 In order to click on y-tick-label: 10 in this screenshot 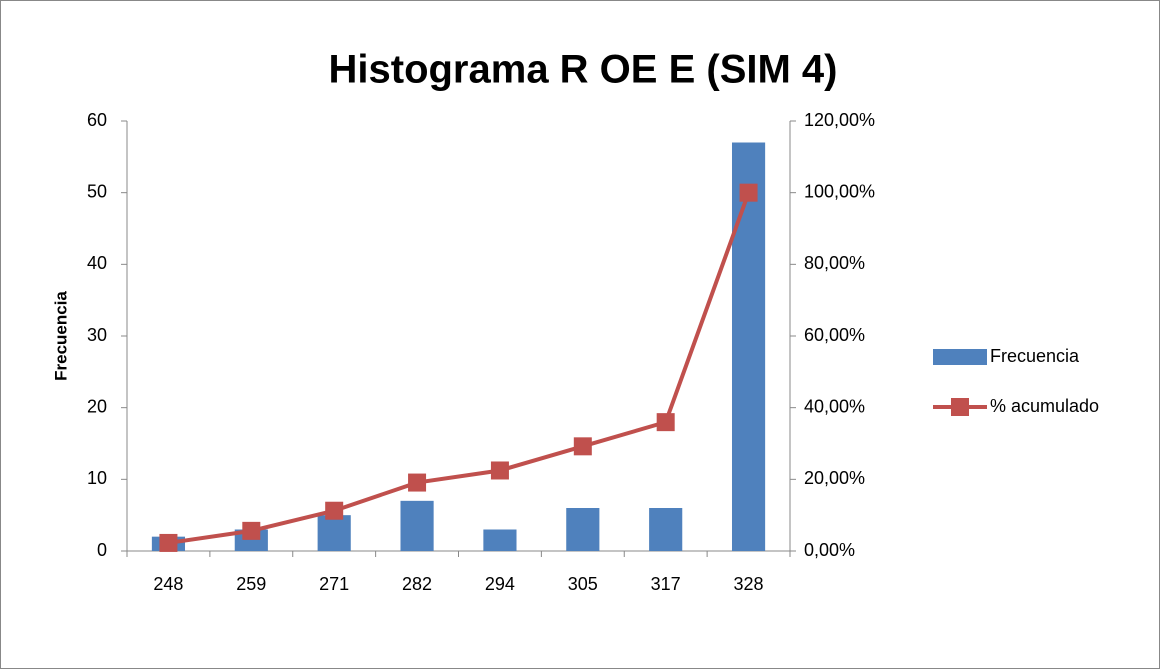, I will do `click(97, 478)`.